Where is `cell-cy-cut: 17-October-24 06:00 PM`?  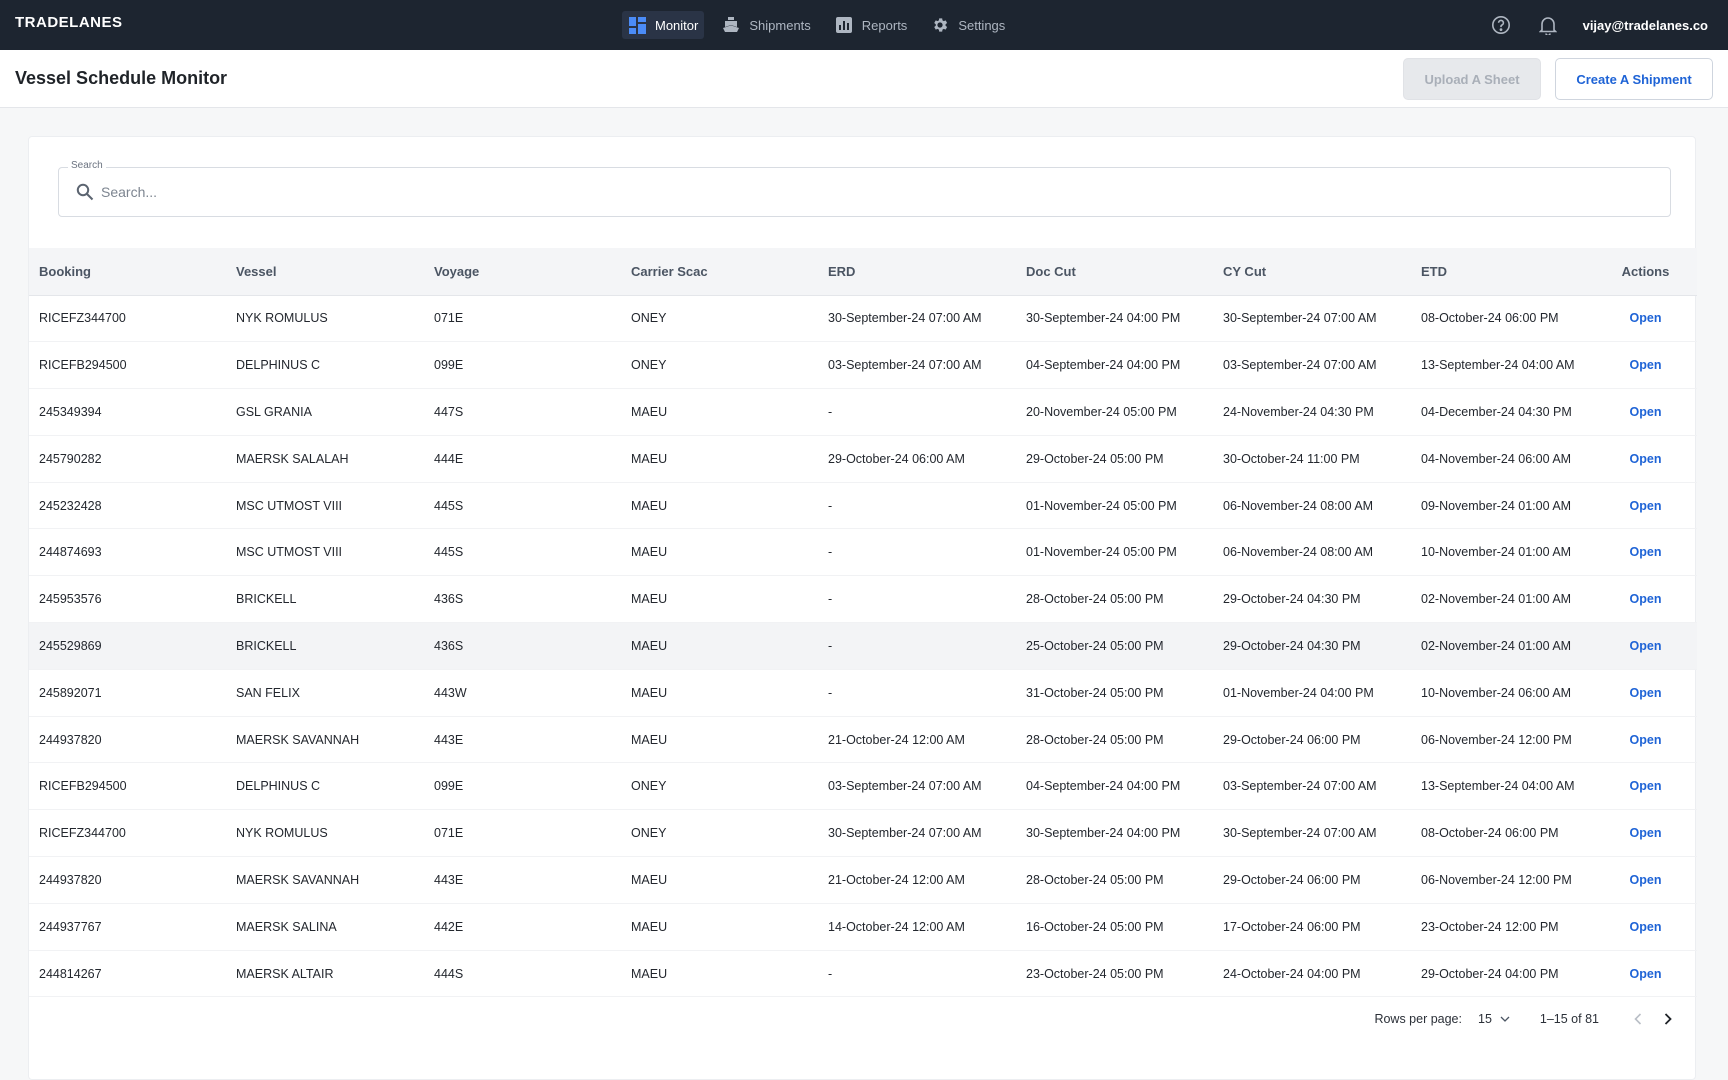 cell-cy-cut: 17-October-24 06:00 PM is located at coordinates (1312, 927).